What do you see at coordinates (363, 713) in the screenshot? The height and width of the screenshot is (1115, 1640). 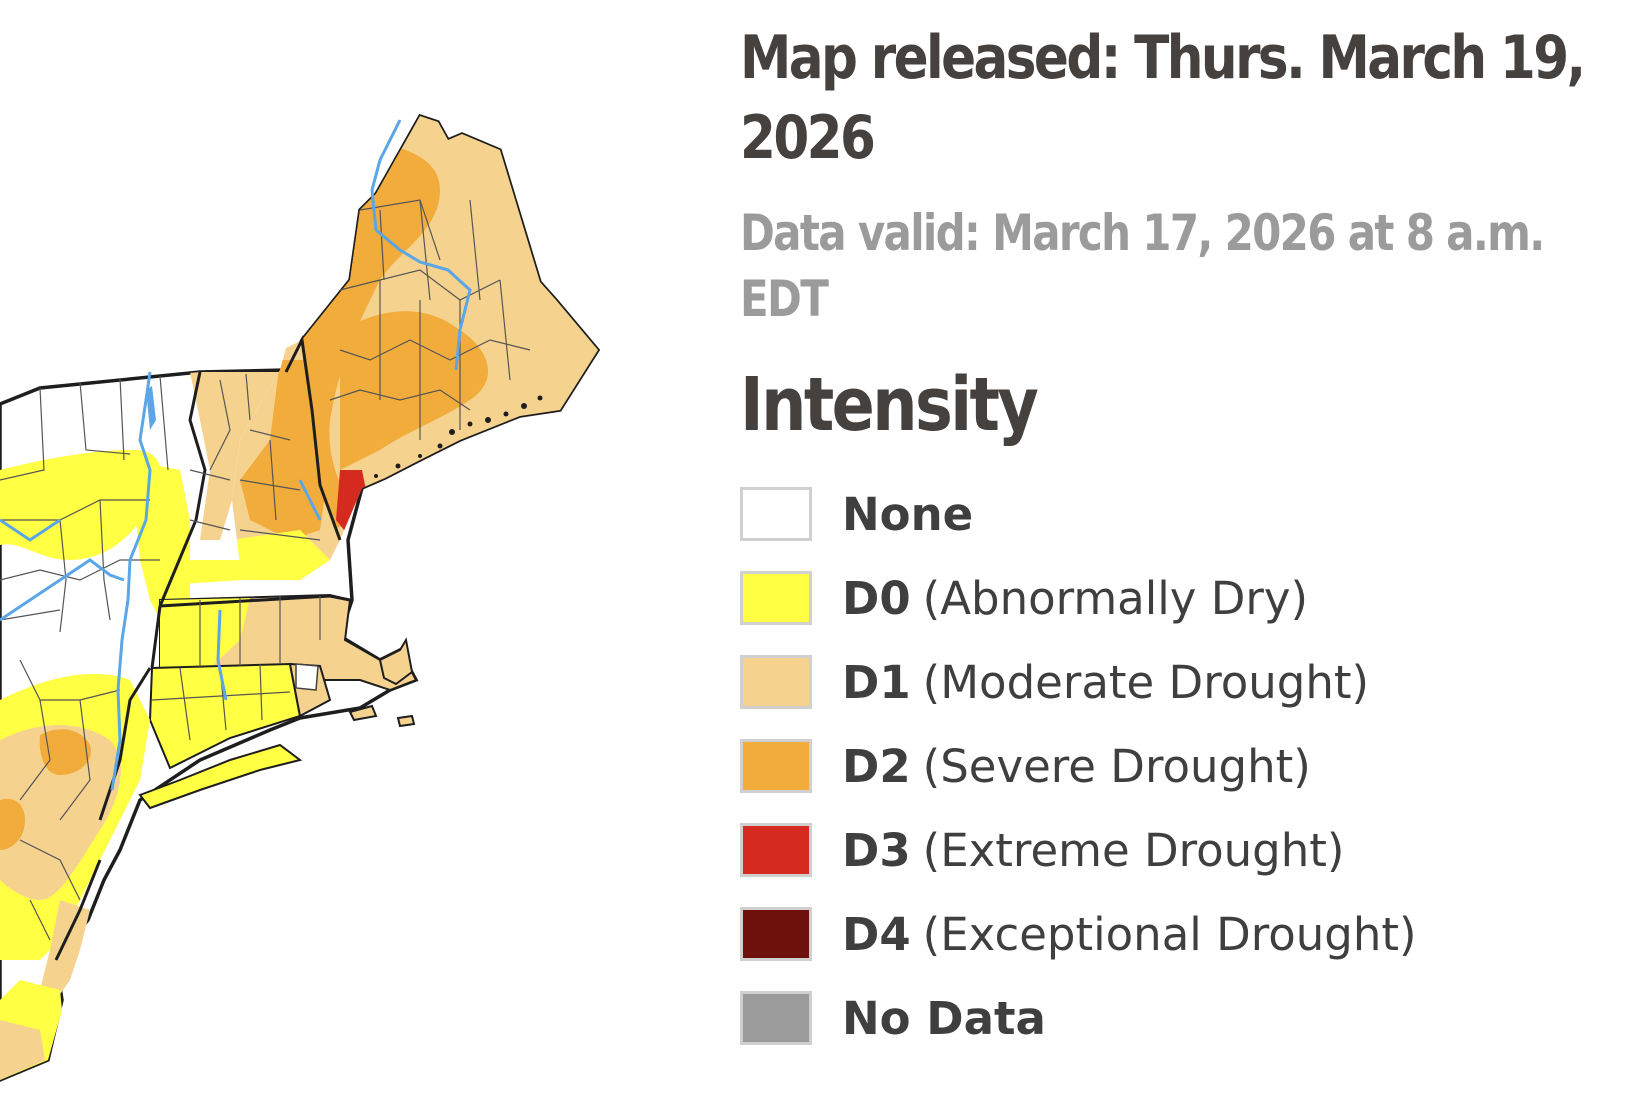 I see `marthas-vineyard` at bounding box center [363, 713].